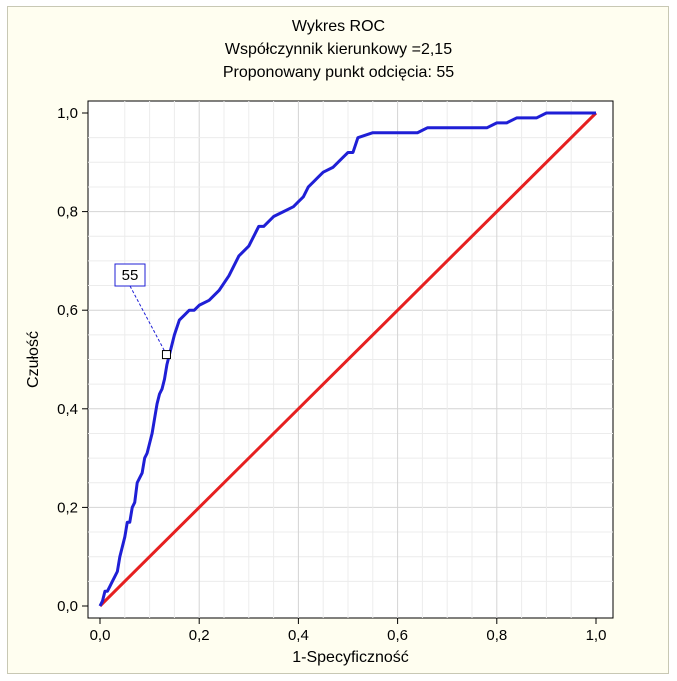 The image size is (677, 681). I want to click on y-tick-label: 0,2, so click(67, 507).